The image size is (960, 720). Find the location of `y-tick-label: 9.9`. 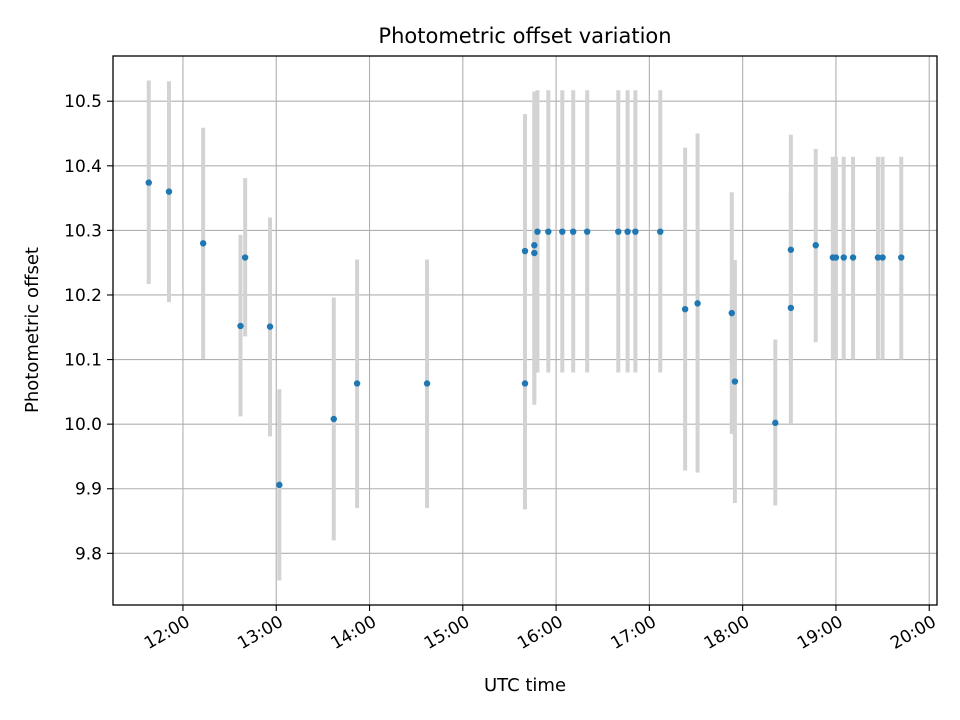

y-tick-label: 9.9 is located at coordinates (88, 490).